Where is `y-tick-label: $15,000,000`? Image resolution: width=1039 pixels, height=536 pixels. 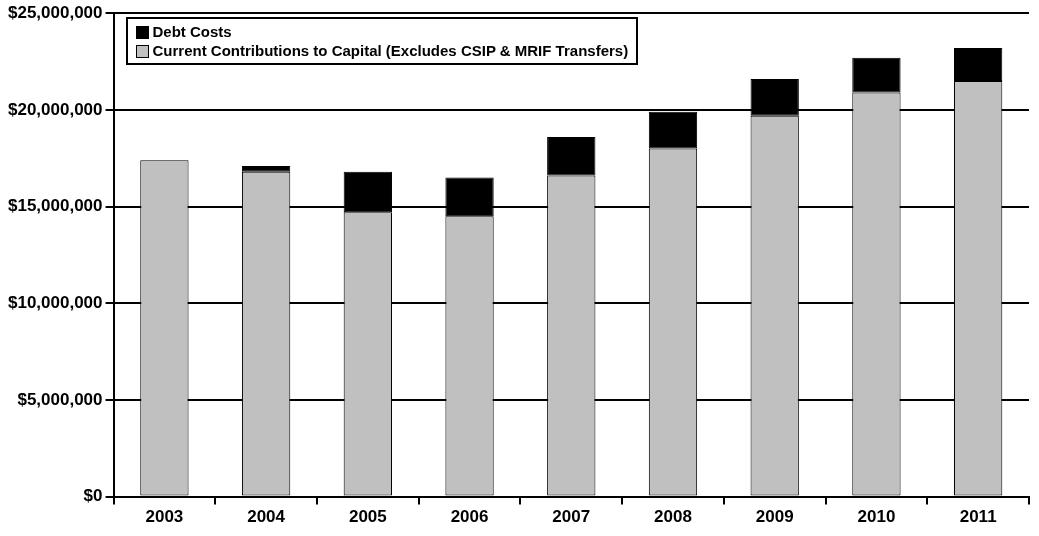
y-tick-label: $15,000,000 is located at coordinates (55, 206).